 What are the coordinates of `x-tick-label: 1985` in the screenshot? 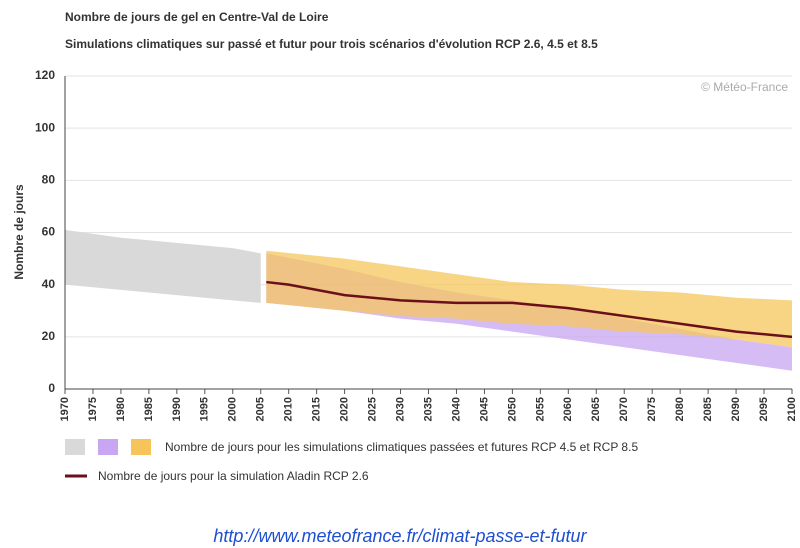 It's located at (149, 409).